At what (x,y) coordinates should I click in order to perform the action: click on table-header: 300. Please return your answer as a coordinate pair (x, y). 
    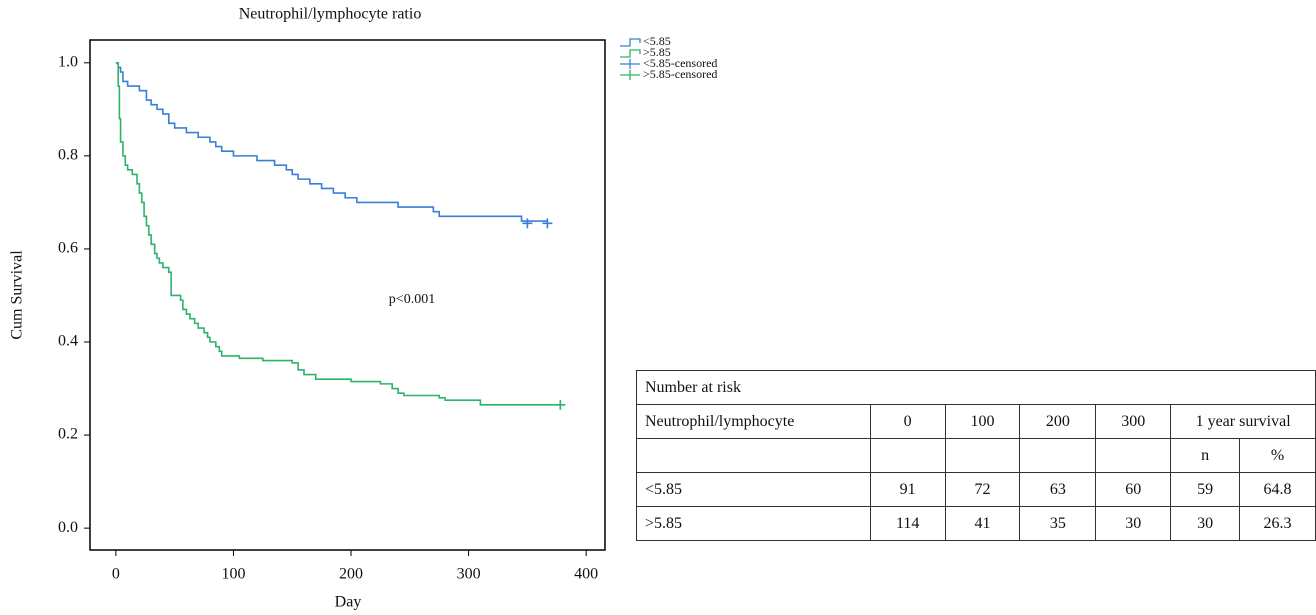
    Looking at the image, I should click on (1133, 421).